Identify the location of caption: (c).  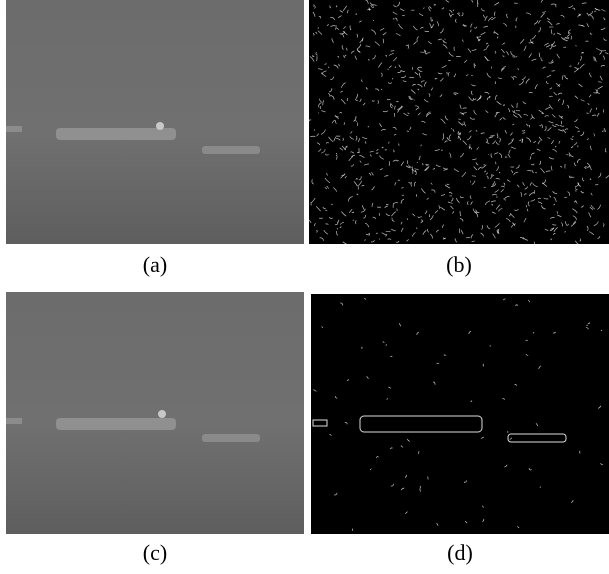
(155, 552).